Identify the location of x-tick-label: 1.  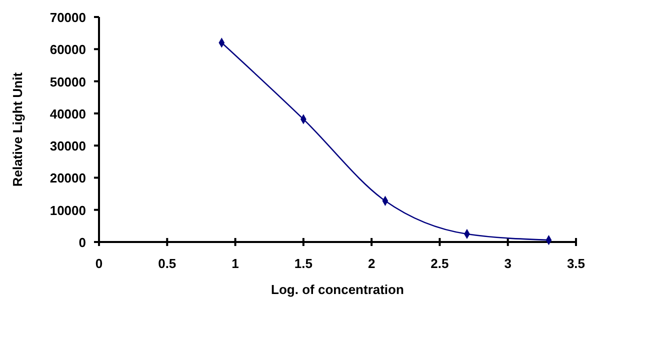
(235, 263).